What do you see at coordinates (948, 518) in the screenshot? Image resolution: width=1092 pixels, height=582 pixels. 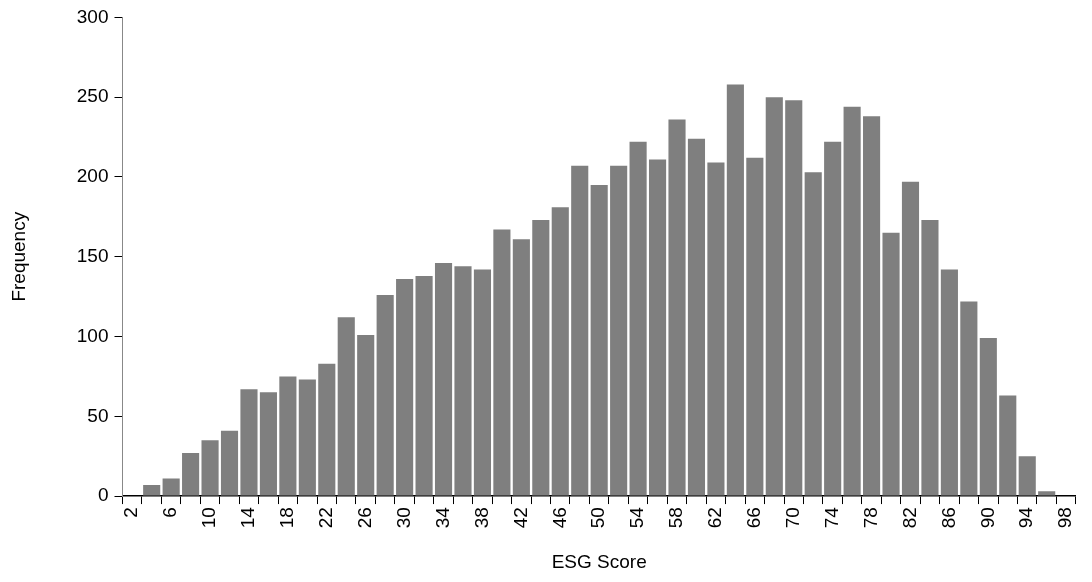 I see `x-tick-label: 86` at bounding box center [948, 518].